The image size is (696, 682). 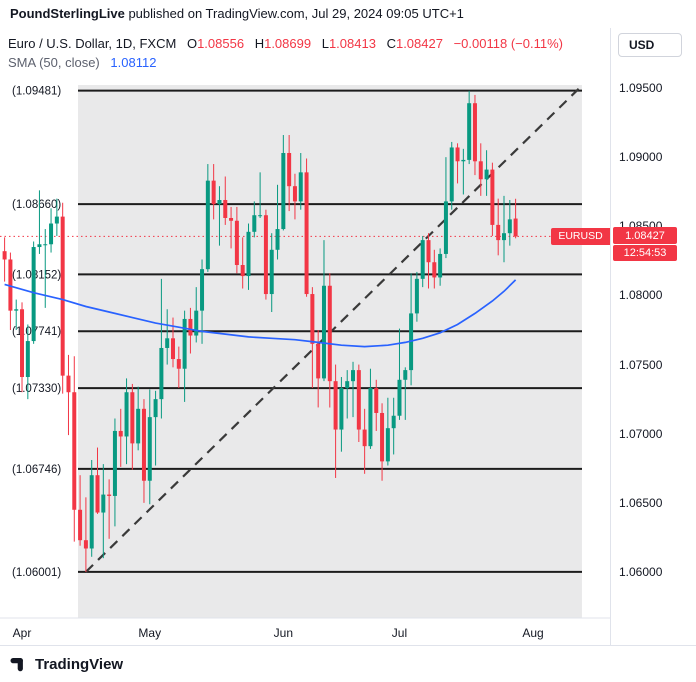 I want to click on open-value: 1.08556, so click(x=221, y=43).